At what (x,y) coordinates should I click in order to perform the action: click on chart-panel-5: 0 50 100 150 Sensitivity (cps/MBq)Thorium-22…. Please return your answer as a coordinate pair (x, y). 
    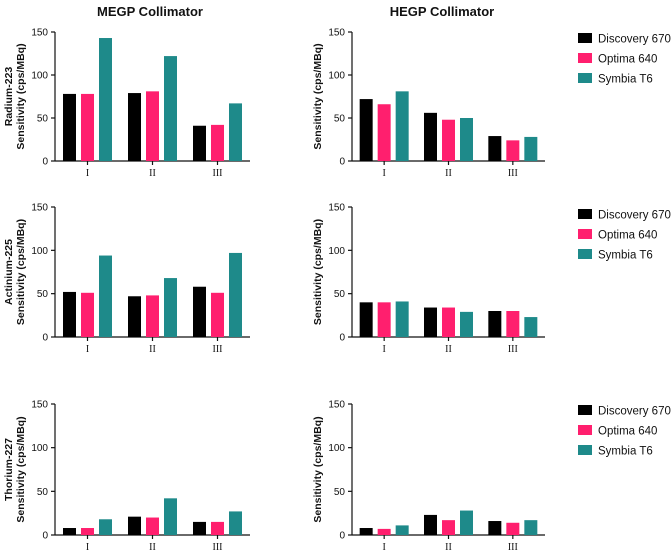
    Looking at the image, I should click on (126, 476).